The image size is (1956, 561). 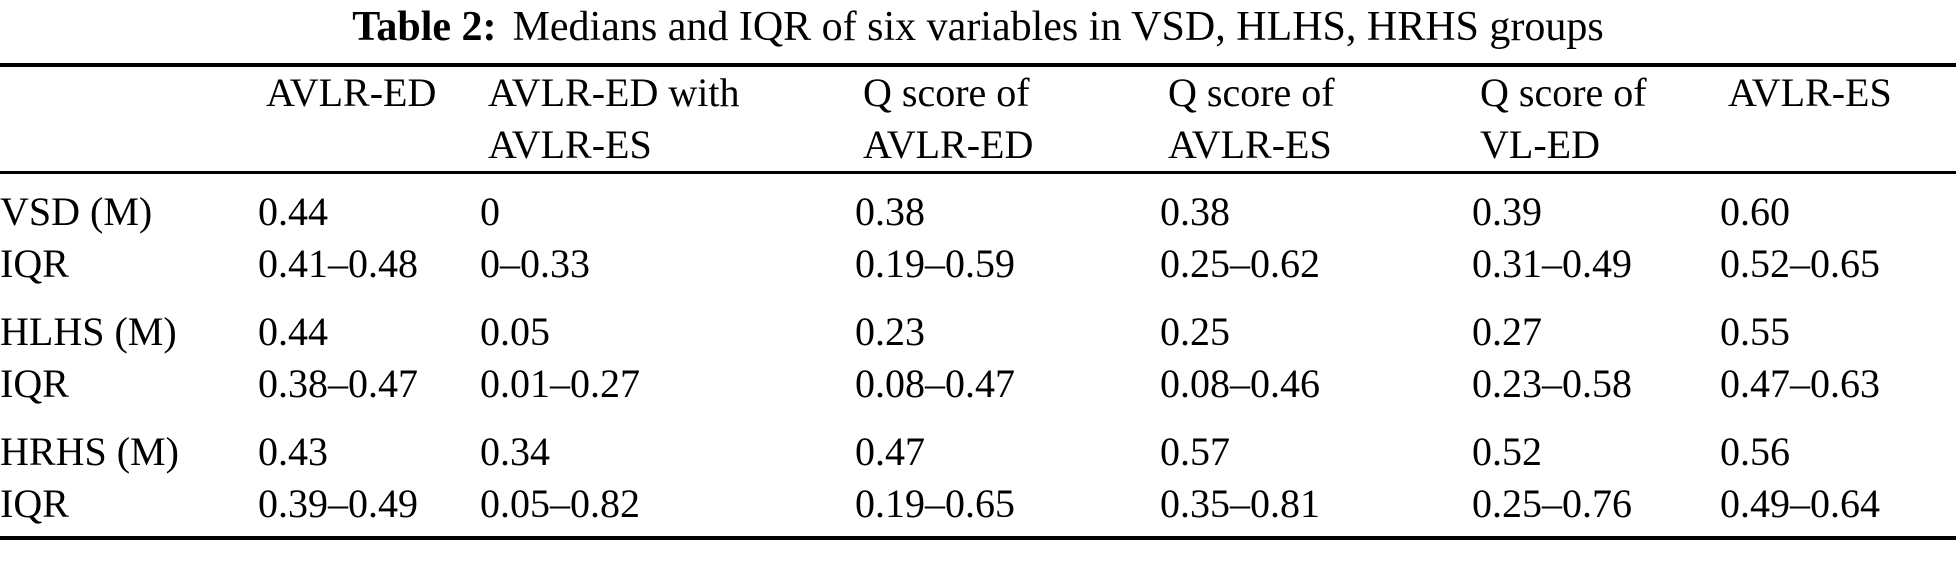 I want to click on table-row-hlhs-median: HLHS (M) 0.44 0.05 0.23 0.25 0.27 0.55, so click(x=978, y=324).